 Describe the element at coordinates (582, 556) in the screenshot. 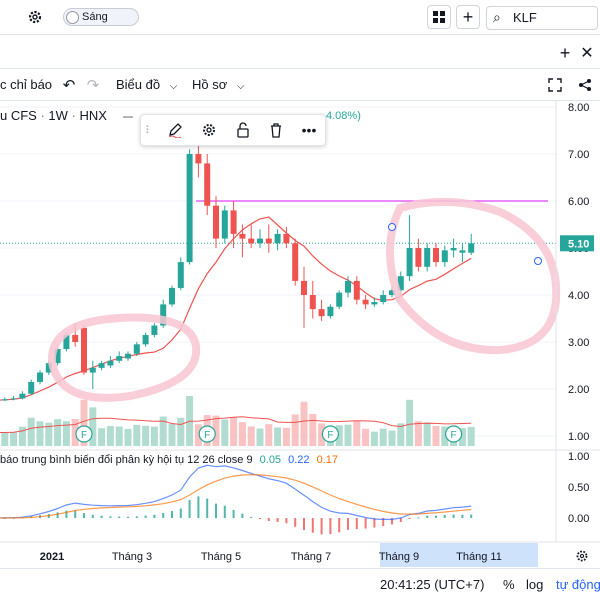

I see `axis-settings-icon` at that location.